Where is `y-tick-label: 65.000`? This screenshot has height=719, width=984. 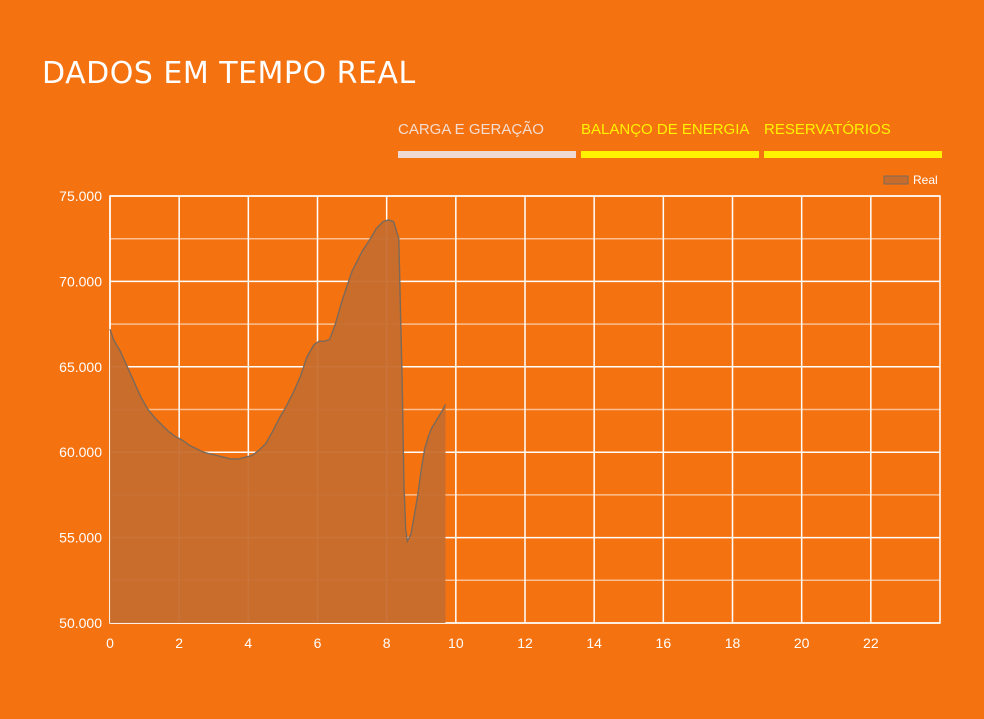 y-tick-label: 65.000 is located at coordinates (80, 367).